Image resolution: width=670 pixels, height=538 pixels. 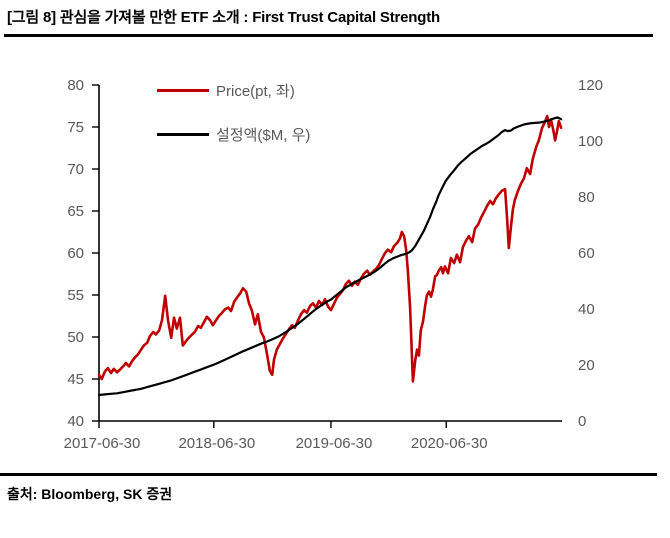 I want to click on source-text: 출처: Bloomberg, SK 증권, so click(x=90, y=494).